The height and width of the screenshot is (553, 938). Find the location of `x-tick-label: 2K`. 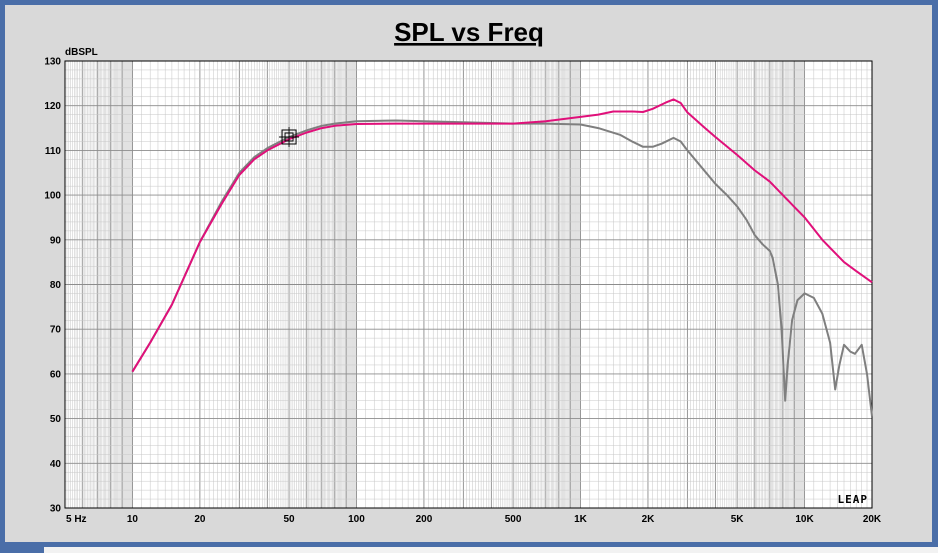

x-tick-label: 2K is located at coordinates (649, 519).